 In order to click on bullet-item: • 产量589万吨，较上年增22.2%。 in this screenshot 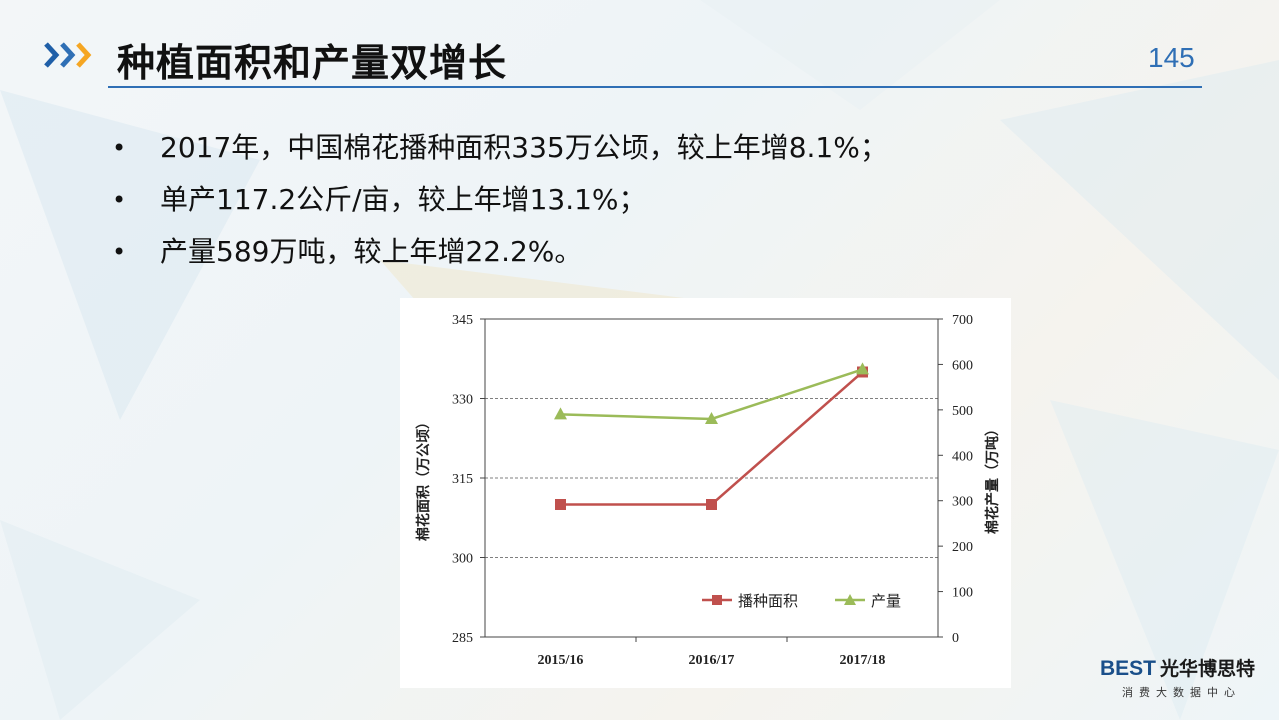, I will do `click(500, 256)`.